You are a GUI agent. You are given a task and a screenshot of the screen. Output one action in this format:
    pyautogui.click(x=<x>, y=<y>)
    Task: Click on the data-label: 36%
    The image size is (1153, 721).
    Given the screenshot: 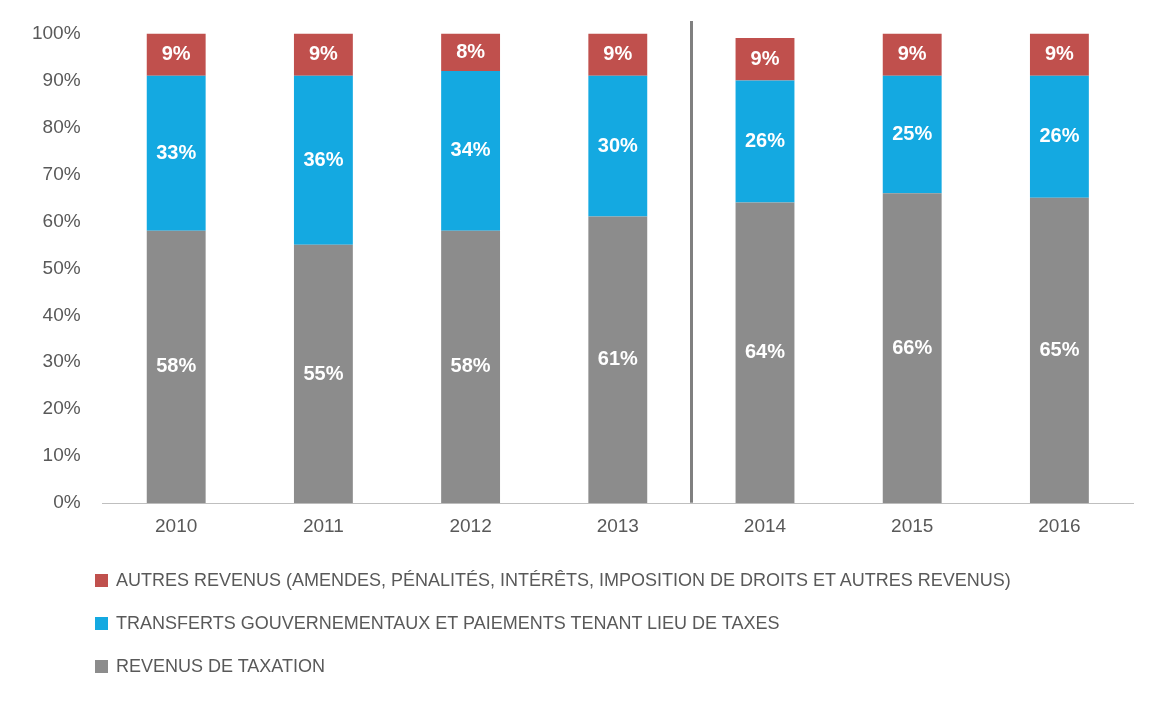 What is the action you would take?
    pyautogui.click(x=323, y=158)
    